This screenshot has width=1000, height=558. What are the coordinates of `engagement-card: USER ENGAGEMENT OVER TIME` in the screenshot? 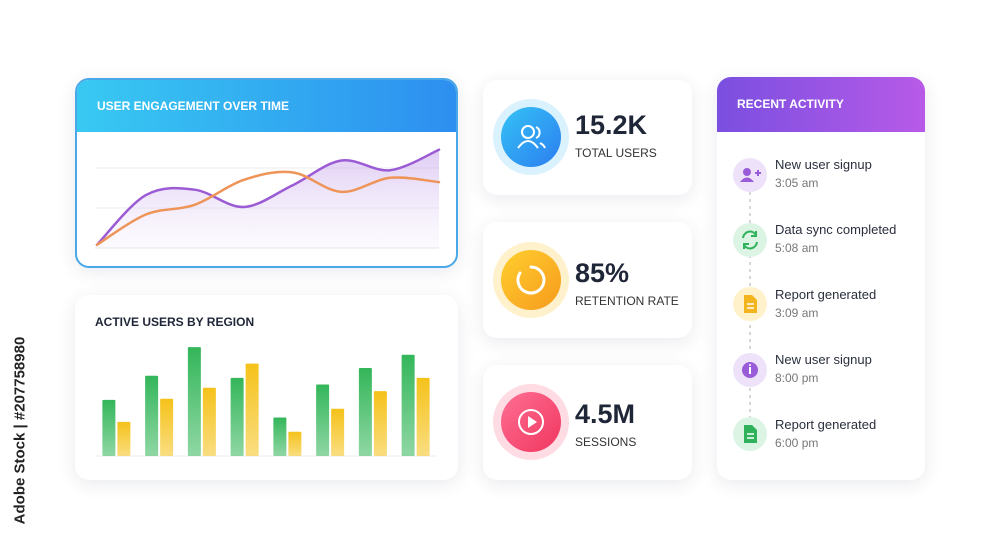 It's located at (266, 173).